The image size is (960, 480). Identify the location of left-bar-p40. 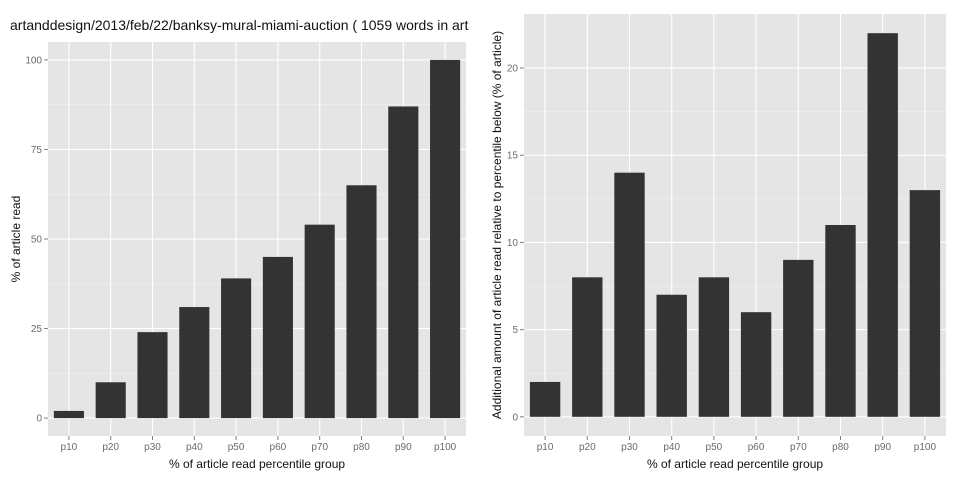
(194, 363).